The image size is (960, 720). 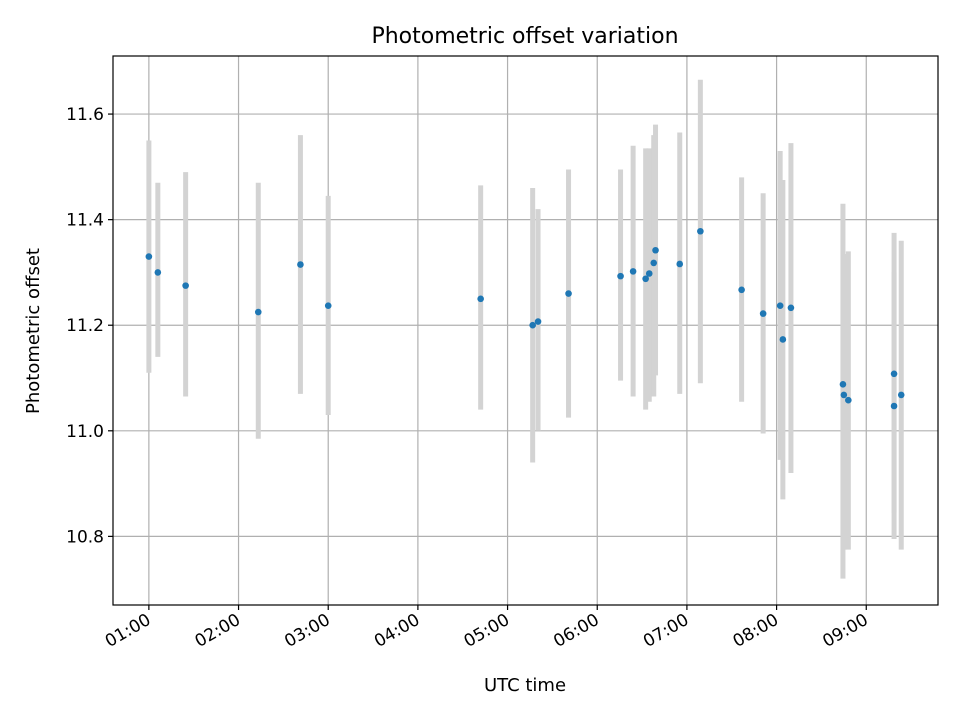 What do you see at coordinates (525, 685) in the screenshot?
I see `x-axis-label: UTC time` at bounding box center [525, 685].